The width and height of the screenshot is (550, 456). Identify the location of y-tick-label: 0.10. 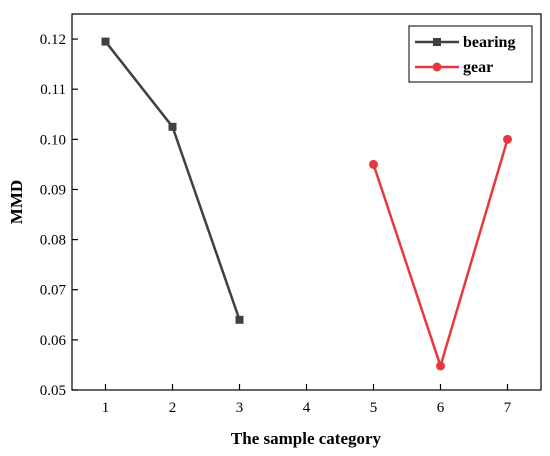
(53, 140).